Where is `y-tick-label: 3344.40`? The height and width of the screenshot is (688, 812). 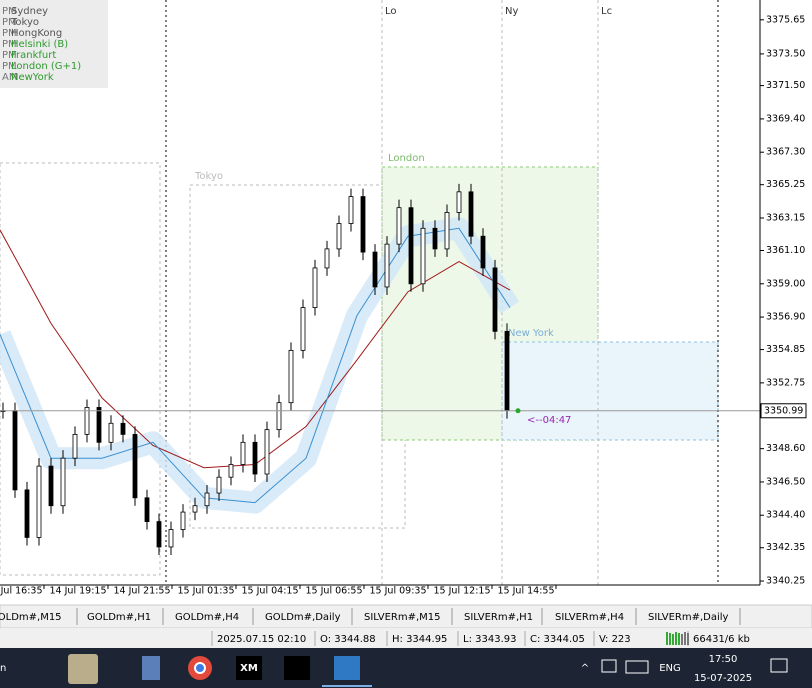
y-tick-label: 3344.40 is located at coordinates (785, 515).